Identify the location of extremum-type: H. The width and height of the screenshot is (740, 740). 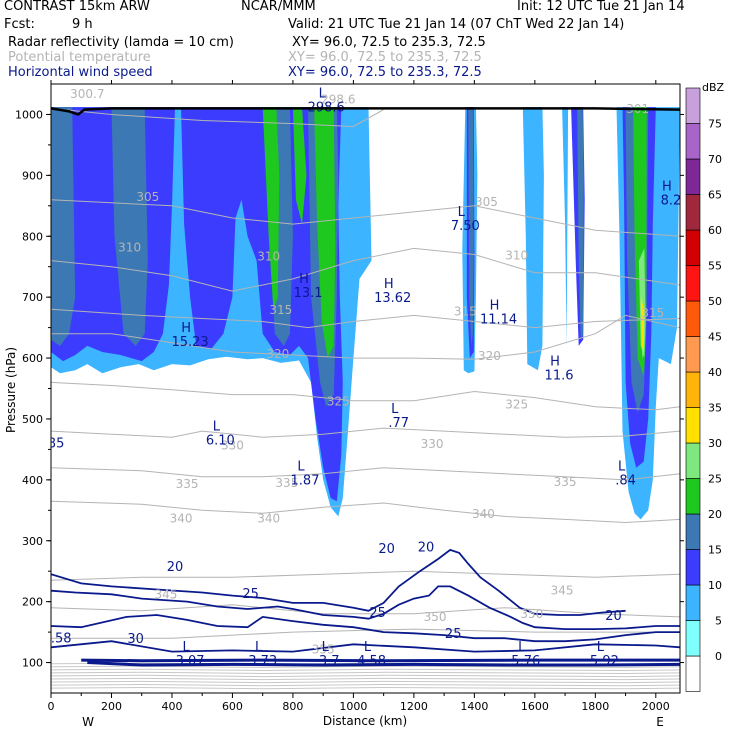
(186, 328).